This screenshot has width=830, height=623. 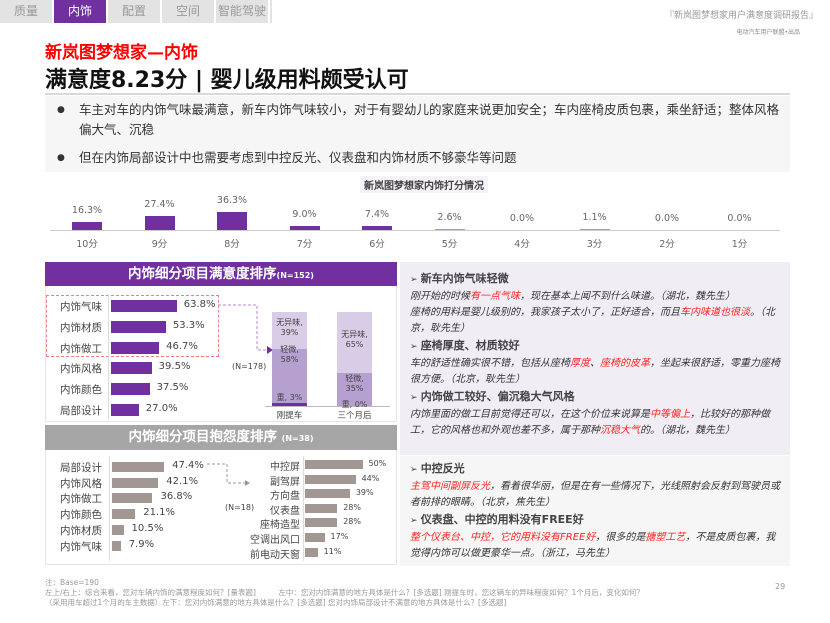 What do you see at coordinates (780, 586) in the screenshot?
I see `page-number: 29` at bounding box center [780, 586].